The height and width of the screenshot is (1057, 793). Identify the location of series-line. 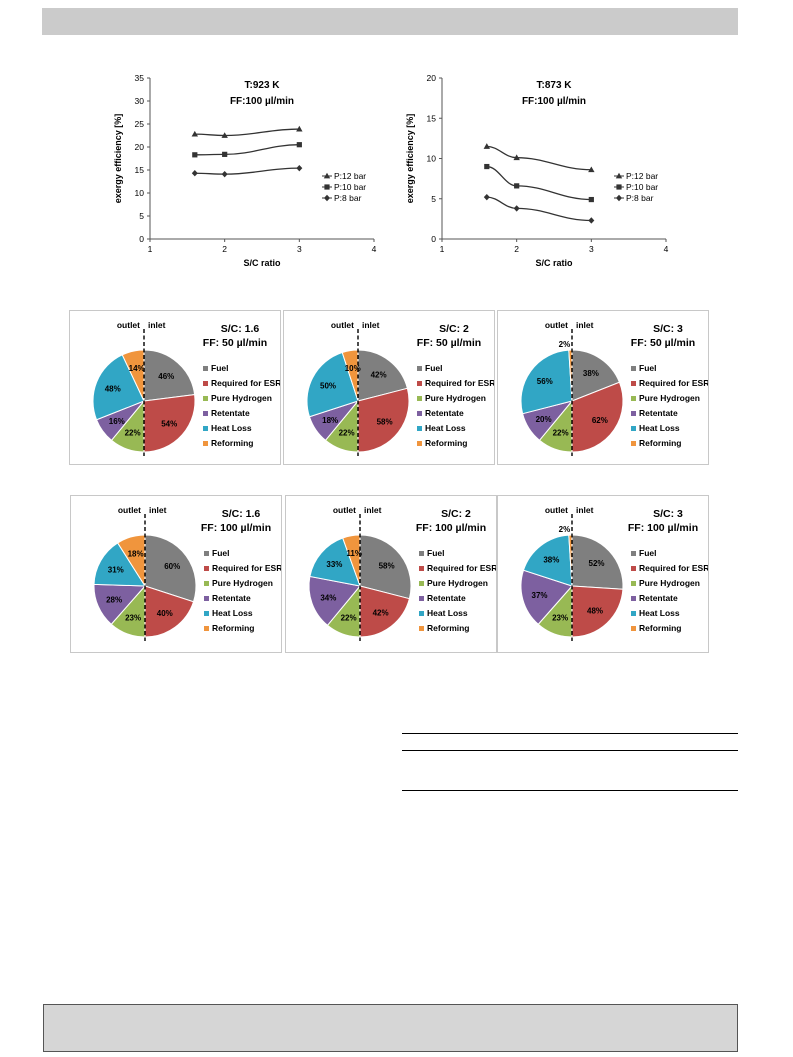
(247, 171).